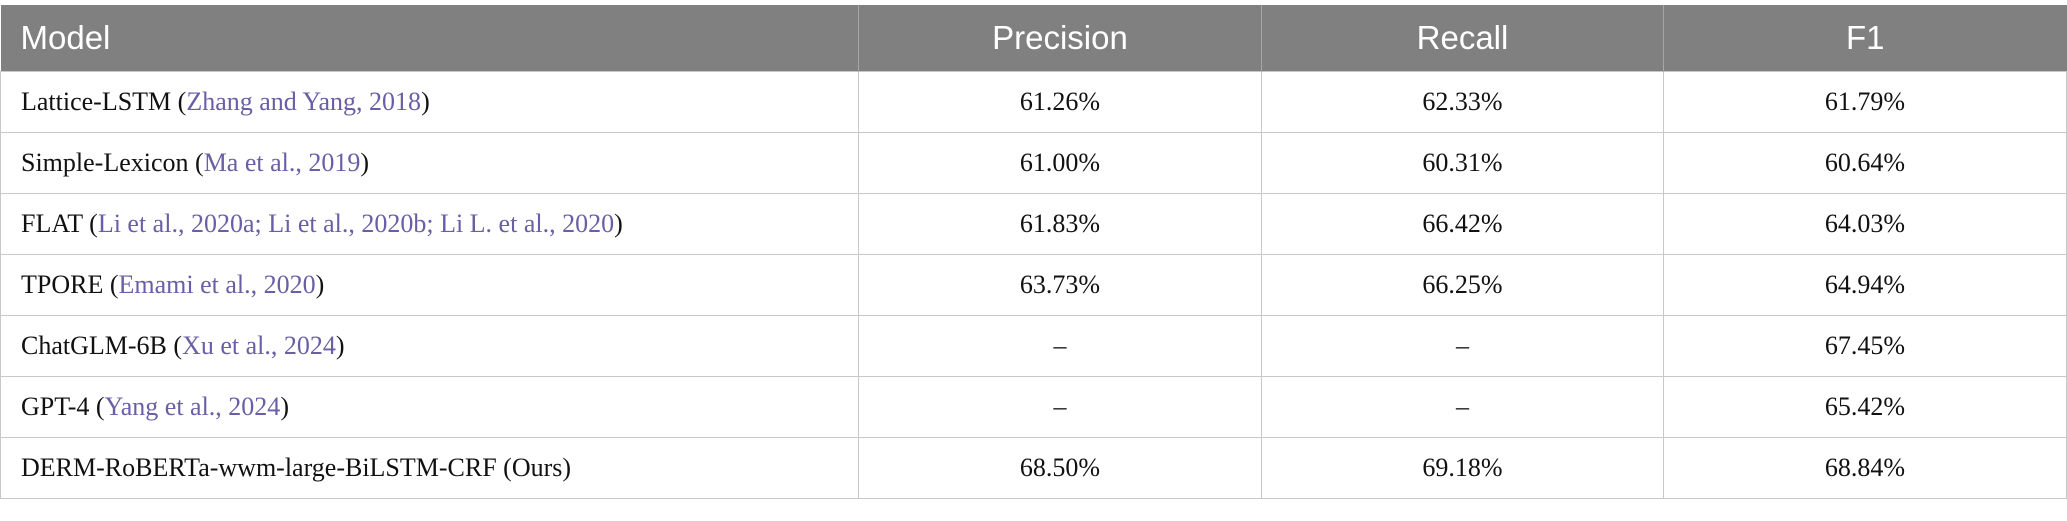  What do you see at coordinates (1462, 285) in the screenshot?
I see `metric-cell: 66.25%` at bounding box center [1462, 285].